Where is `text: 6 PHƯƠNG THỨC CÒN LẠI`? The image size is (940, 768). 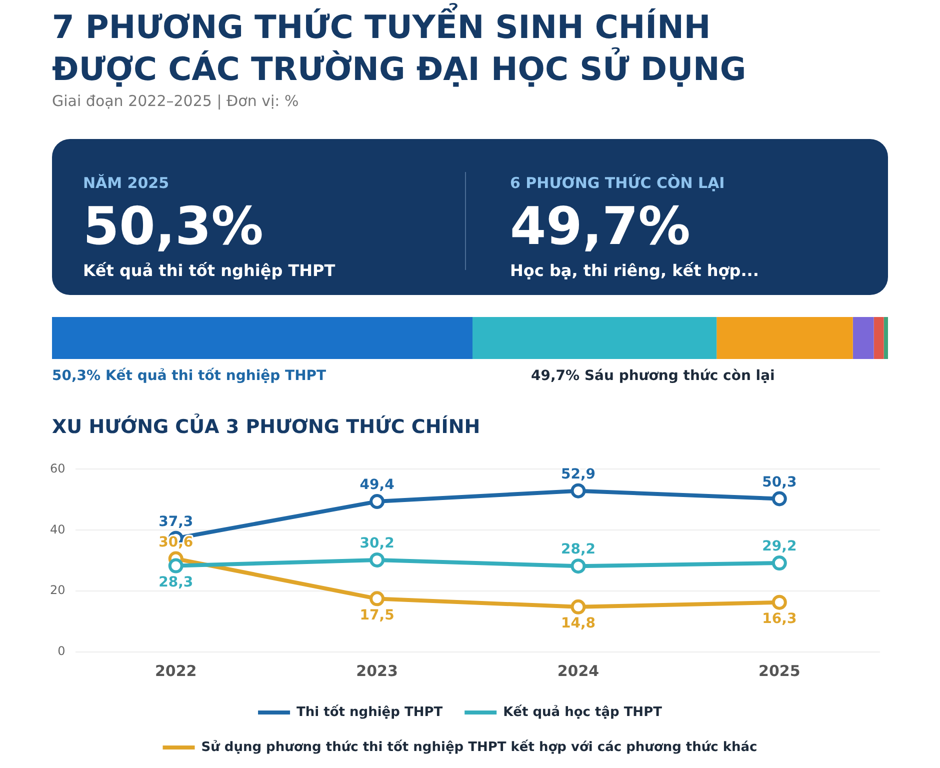 text: 6 PHƯƠNG THỨC CÒN LẠI is located at coordinates (617, 183).